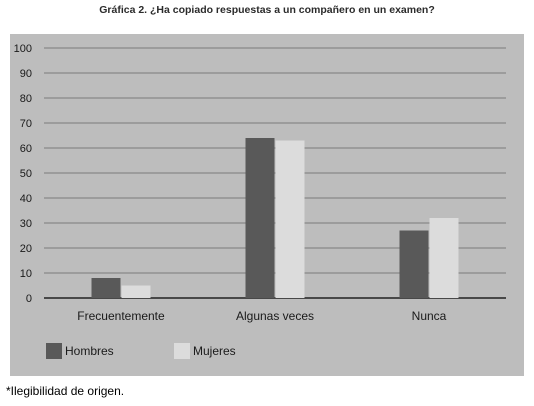  Describe the element at coordinates (26, 99) in the screenshot. I see `y-tick-label: 80` at that location.